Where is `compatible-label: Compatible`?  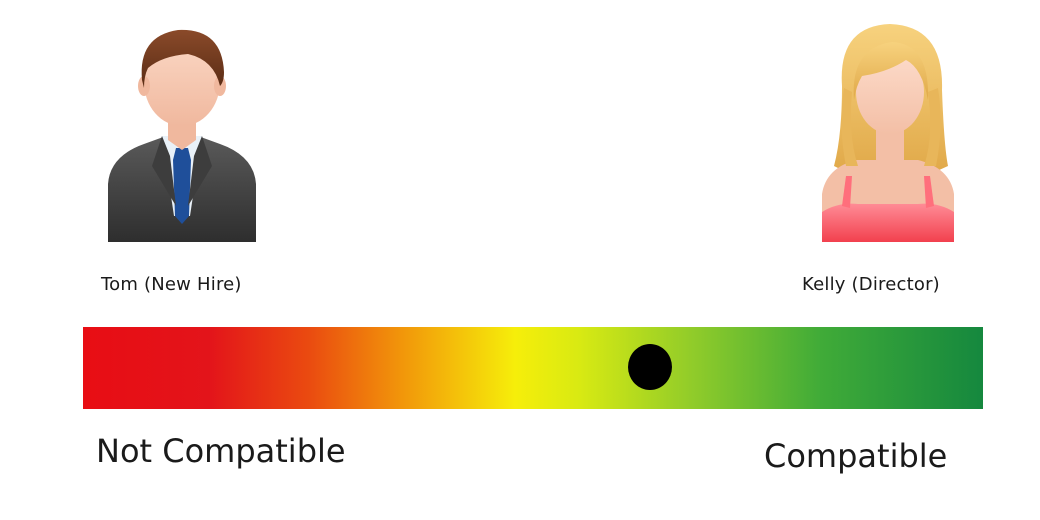 compatible-label: Compatible is located at coordinates (856, 456).